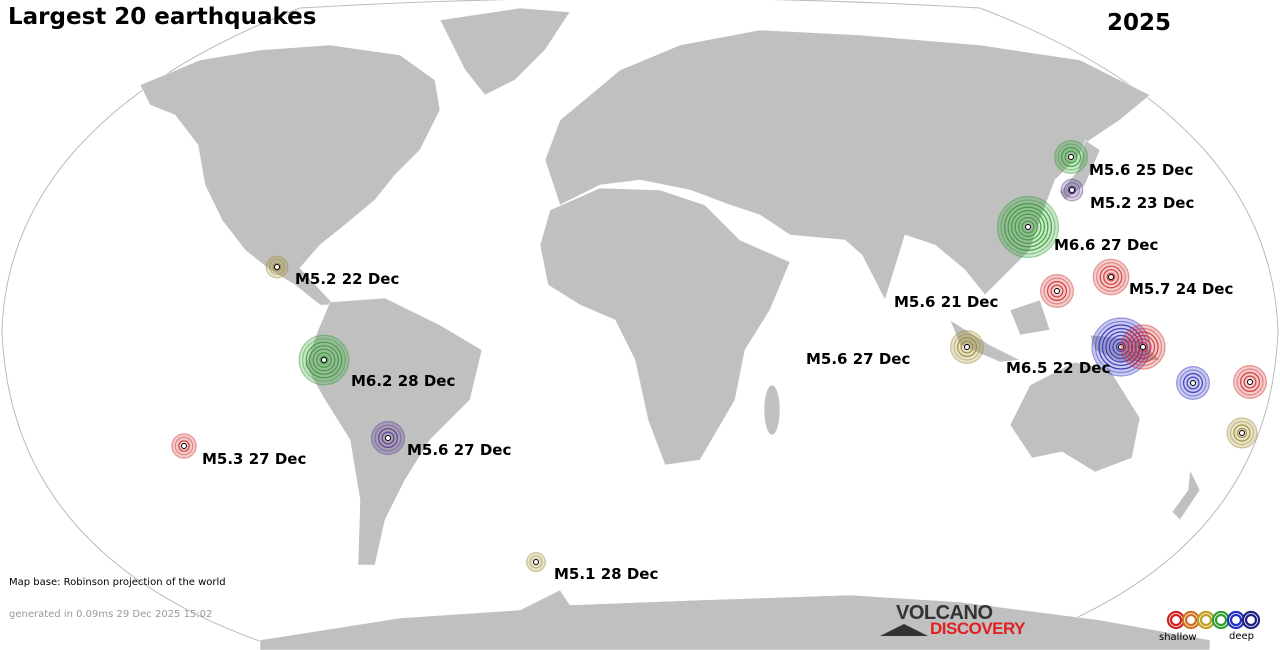 The image size is (1280, 650). What do you see at coordinates (505, 51) in the screenshot?
I see `greenland` at bounding box center [505, 51].